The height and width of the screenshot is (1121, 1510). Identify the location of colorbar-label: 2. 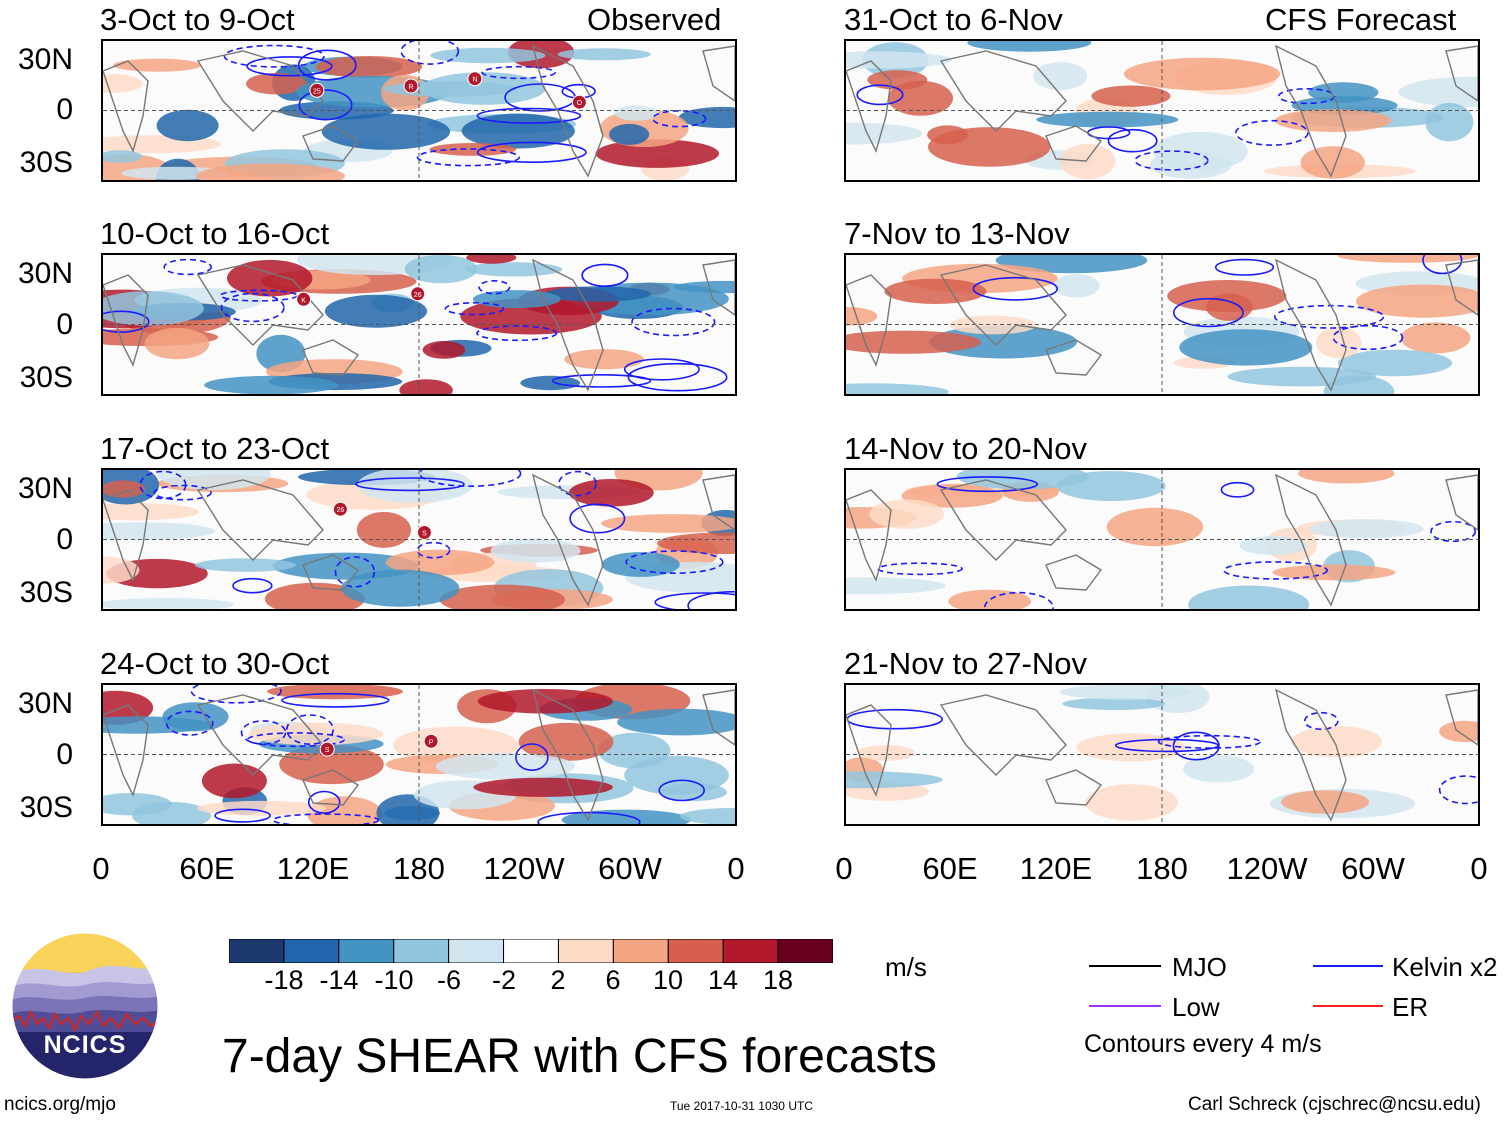
(558, 980).